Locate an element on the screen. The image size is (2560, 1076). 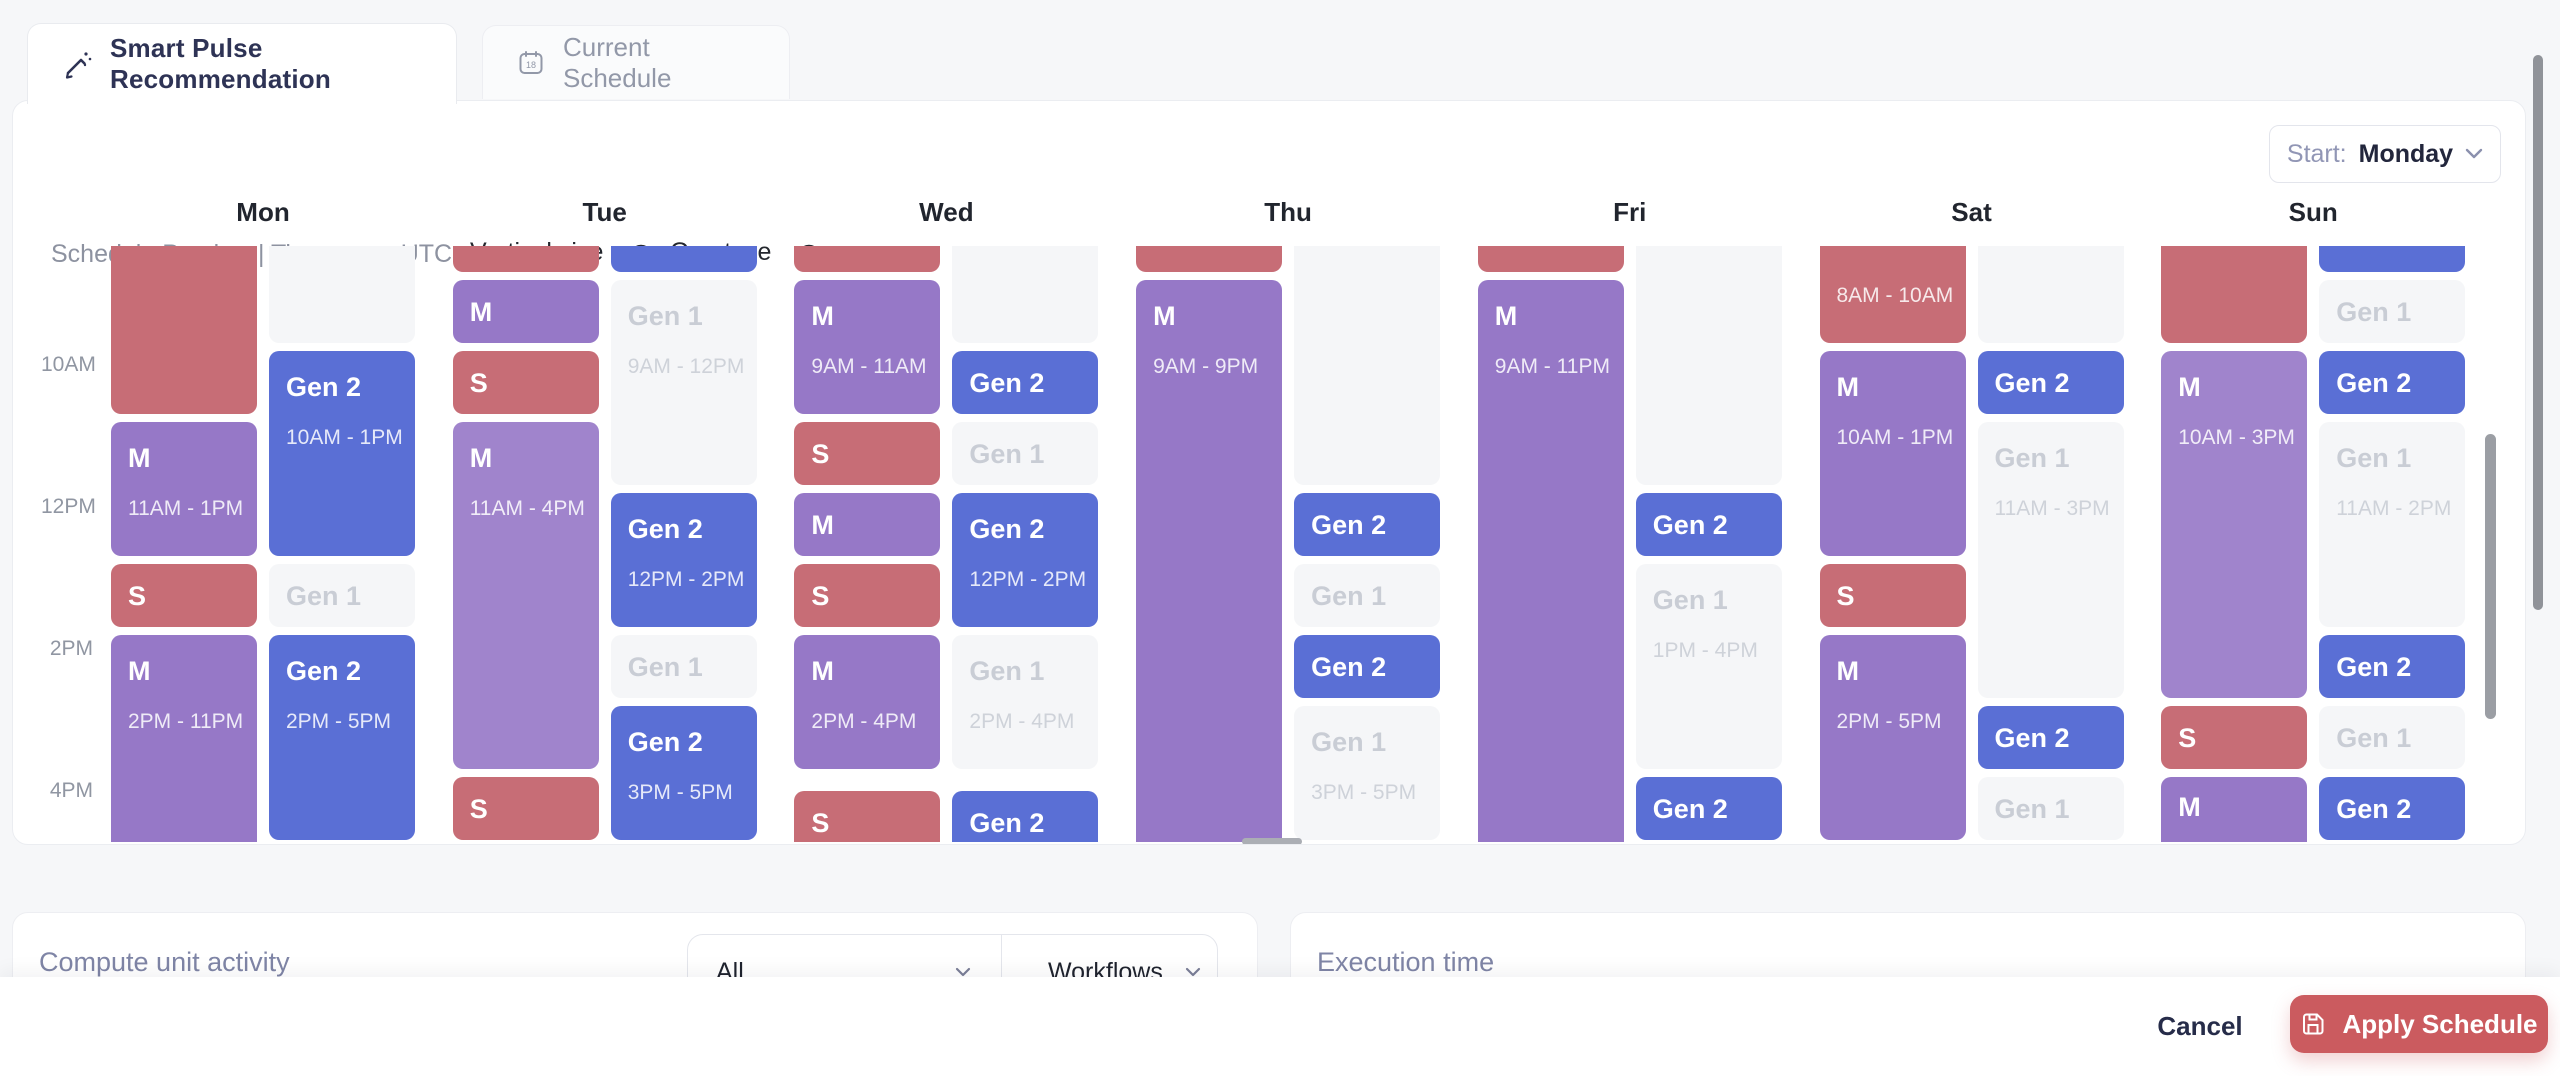
tab-smart-pulse-recommendation: Smart Pulse Recommendation is located at coordinates (242, 63).